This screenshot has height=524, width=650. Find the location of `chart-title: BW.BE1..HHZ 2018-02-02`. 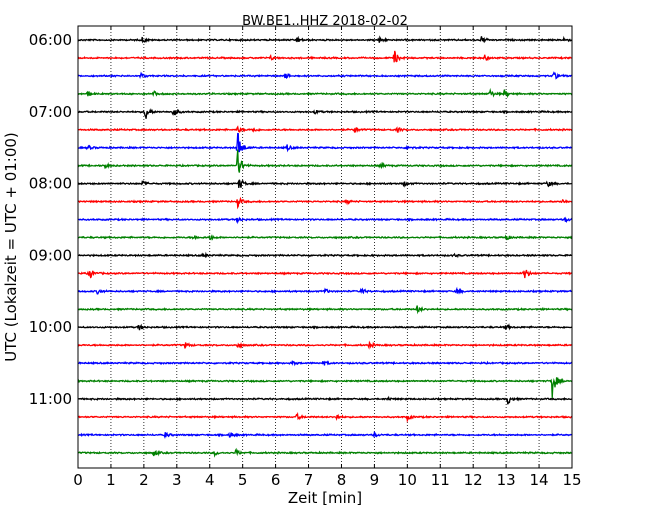

chart-title: BW.BE1..HHZ 2018-02-02 is located at coordinates (325, 21).